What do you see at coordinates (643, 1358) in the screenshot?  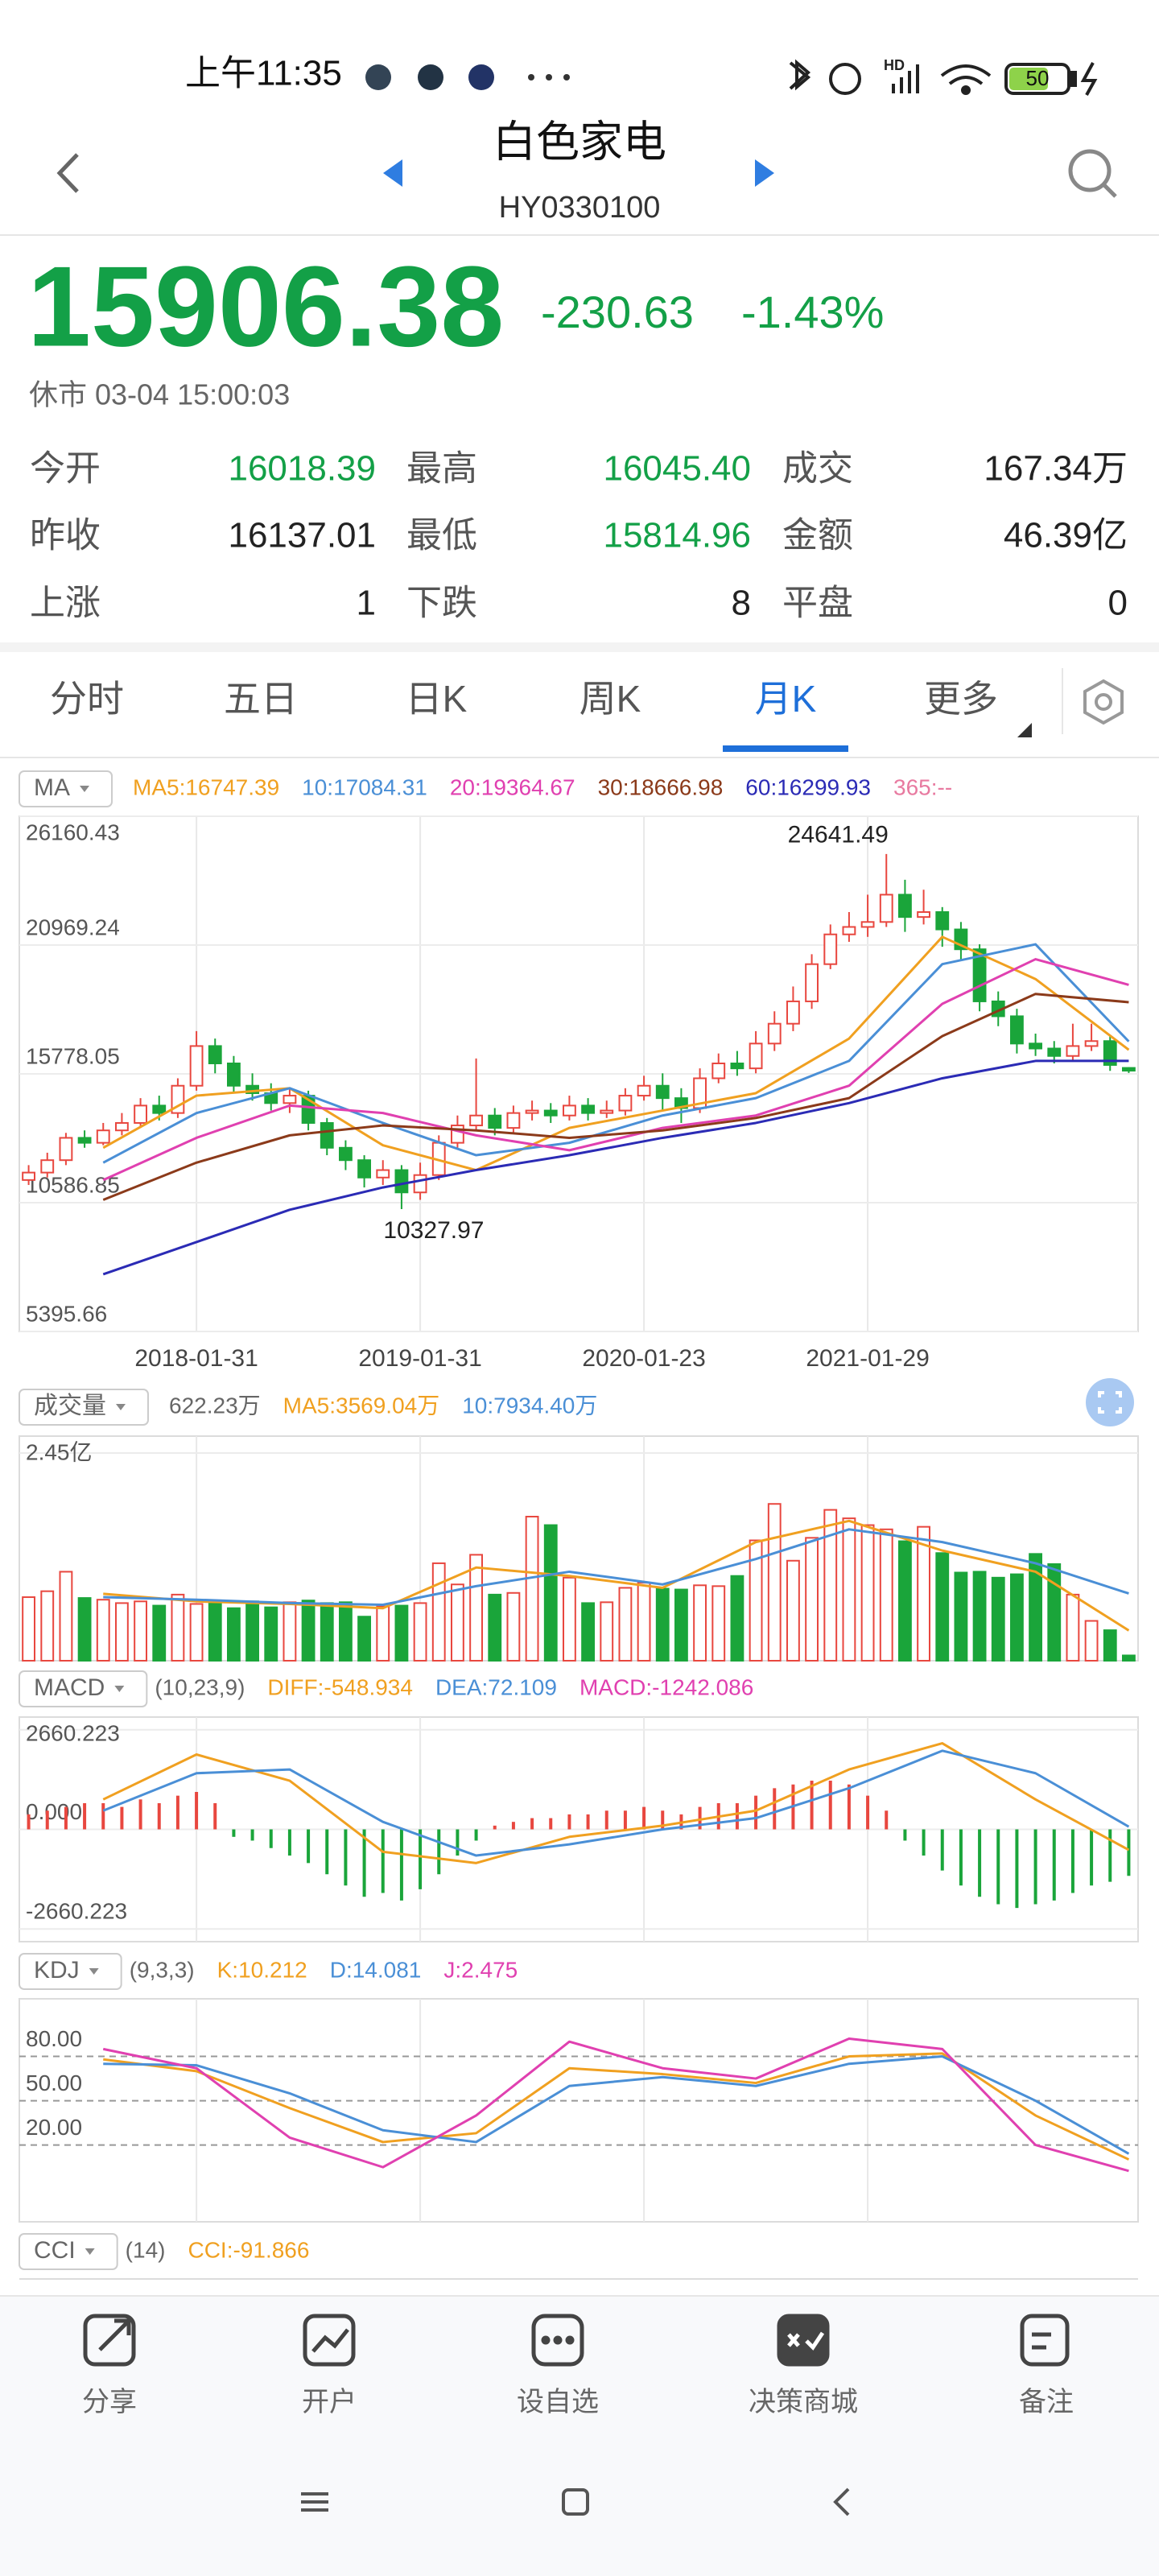 I see `x-tick-label: 2020-01-23` at bounding box center [643, 1358].